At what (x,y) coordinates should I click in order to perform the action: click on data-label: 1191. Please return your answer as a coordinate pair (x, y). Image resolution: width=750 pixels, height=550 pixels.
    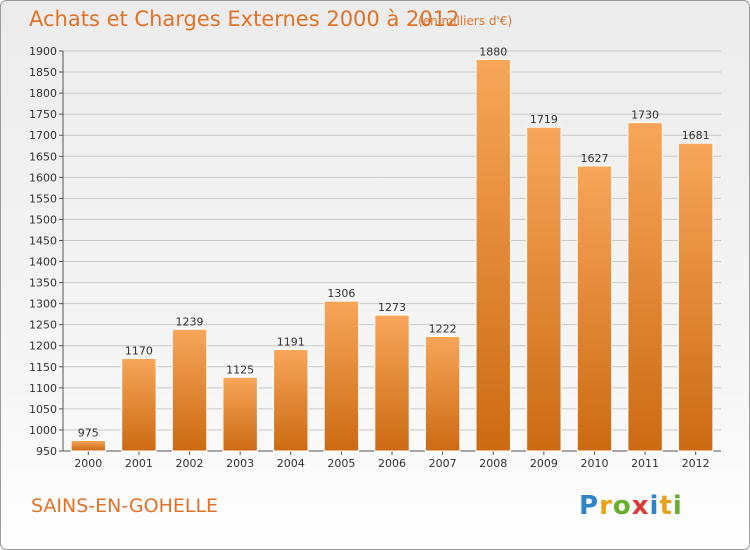
    Looking at the image, I should click on (291, 342).